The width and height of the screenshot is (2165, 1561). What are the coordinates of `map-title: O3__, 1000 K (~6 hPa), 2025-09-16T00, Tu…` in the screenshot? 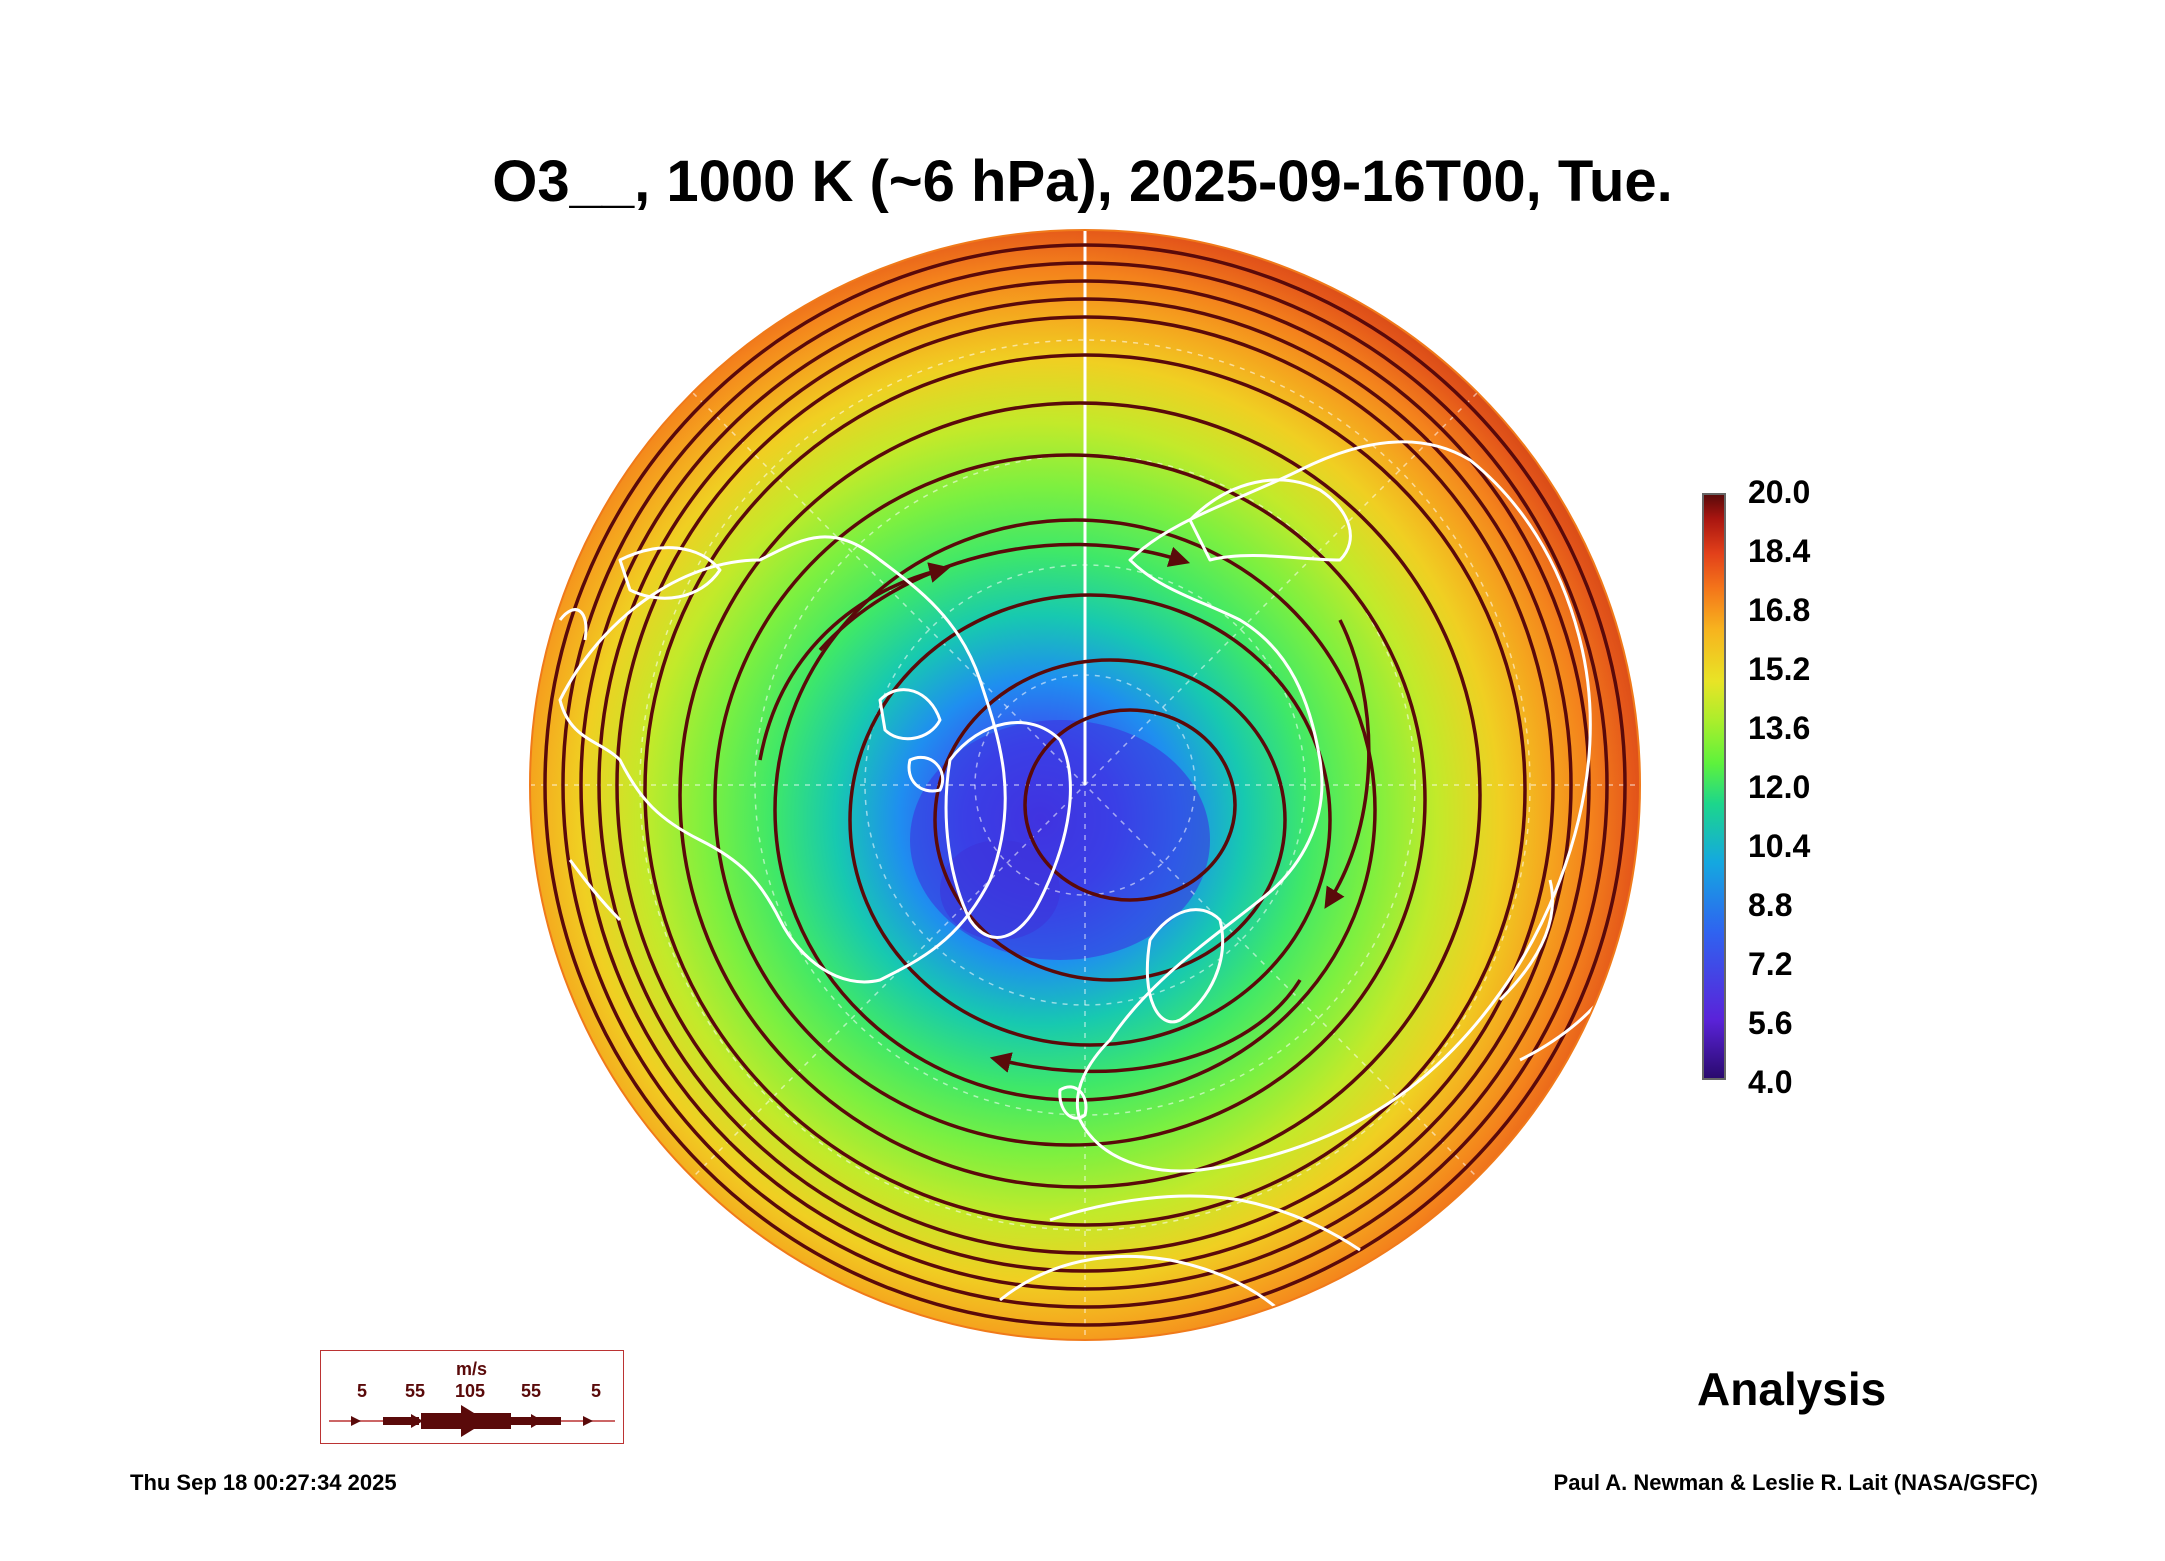 It's located at (1082, 181).